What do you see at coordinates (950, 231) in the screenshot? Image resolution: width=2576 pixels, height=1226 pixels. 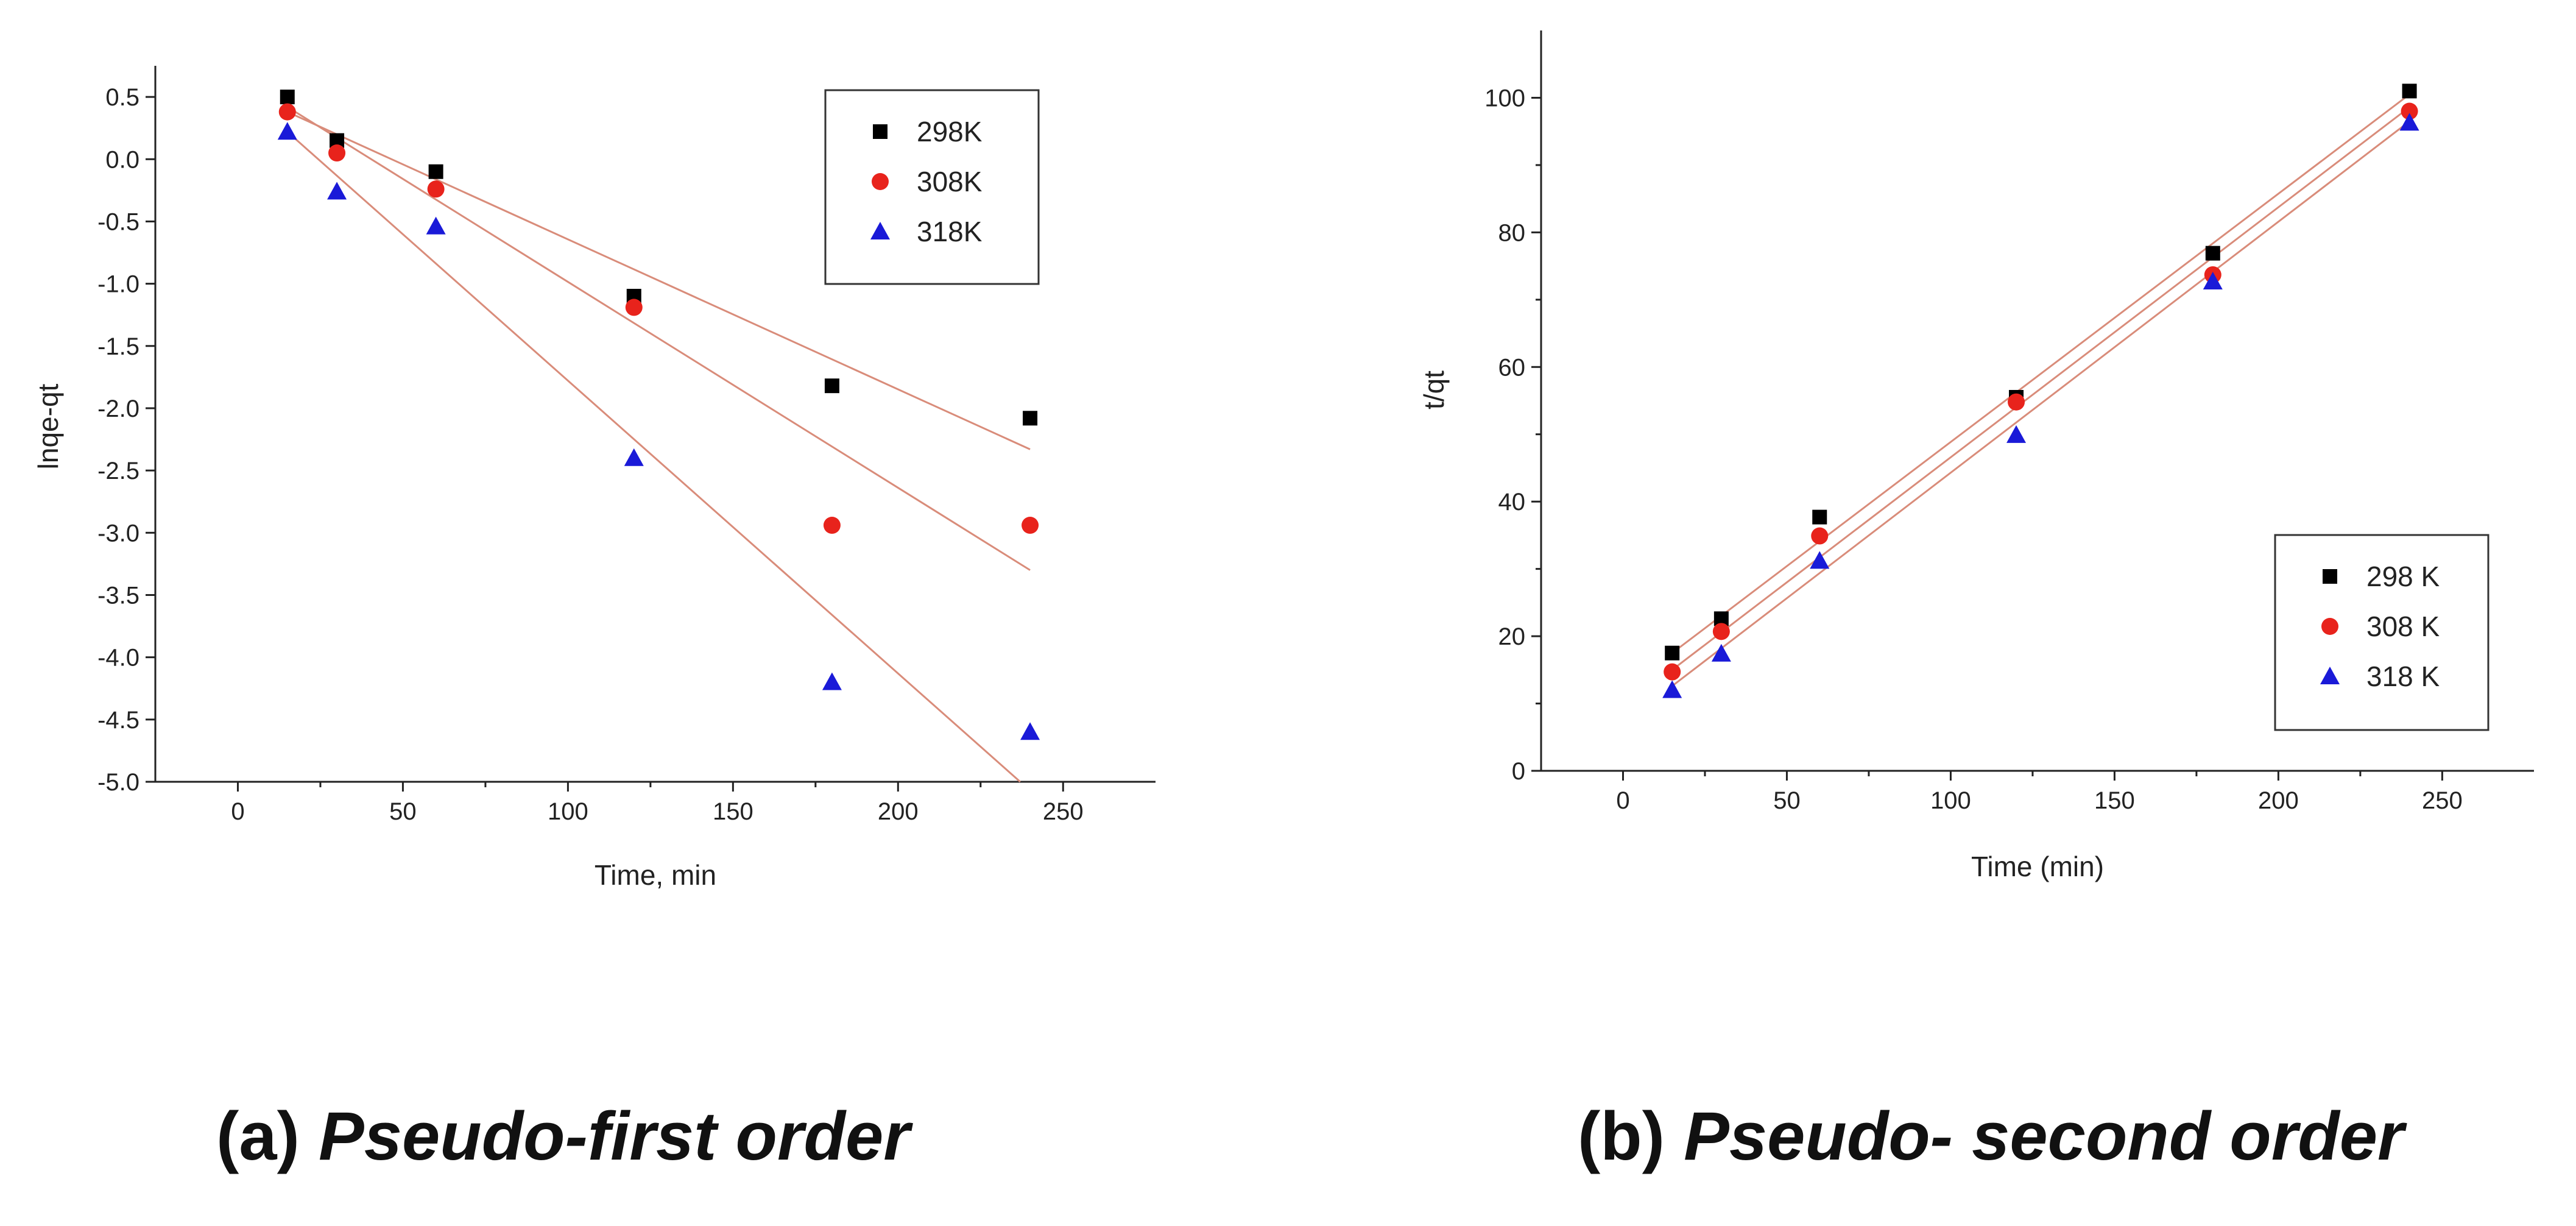 I see `charta-legend-label-3: 318K` at bounding box center [950, 231].